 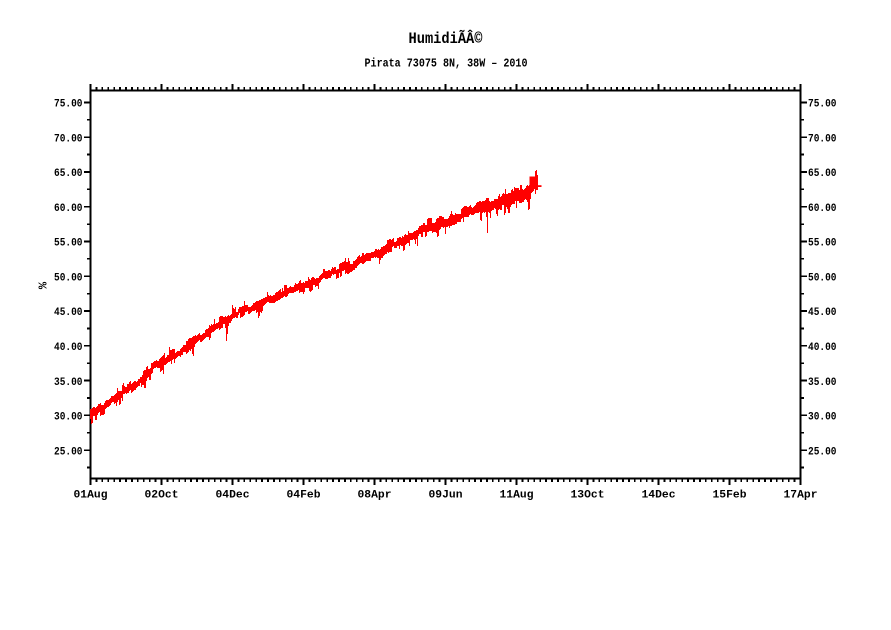 What do you see at coordinates (162, 496) in the screenshot?
I see `svg-text: 02Oct` at bounding box center [162, 496].